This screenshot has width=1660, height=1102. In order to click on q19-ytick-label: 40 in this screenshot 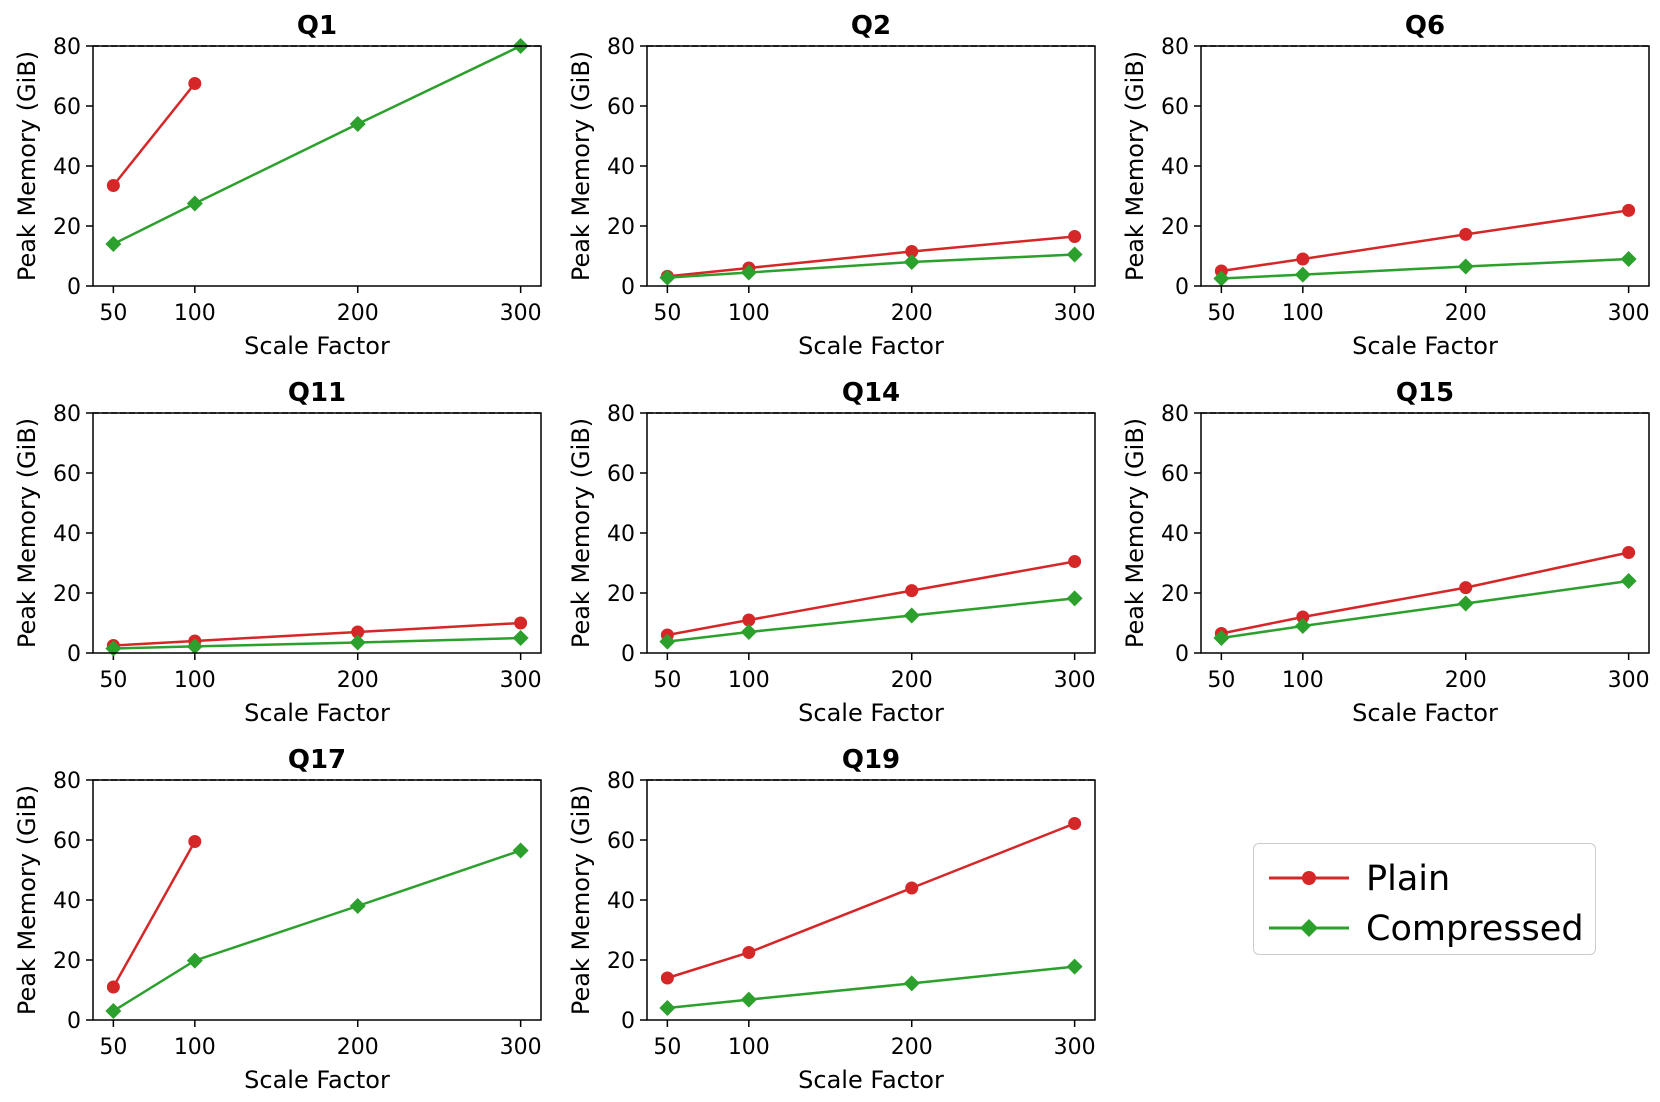, I will do `click(621, 901)`.